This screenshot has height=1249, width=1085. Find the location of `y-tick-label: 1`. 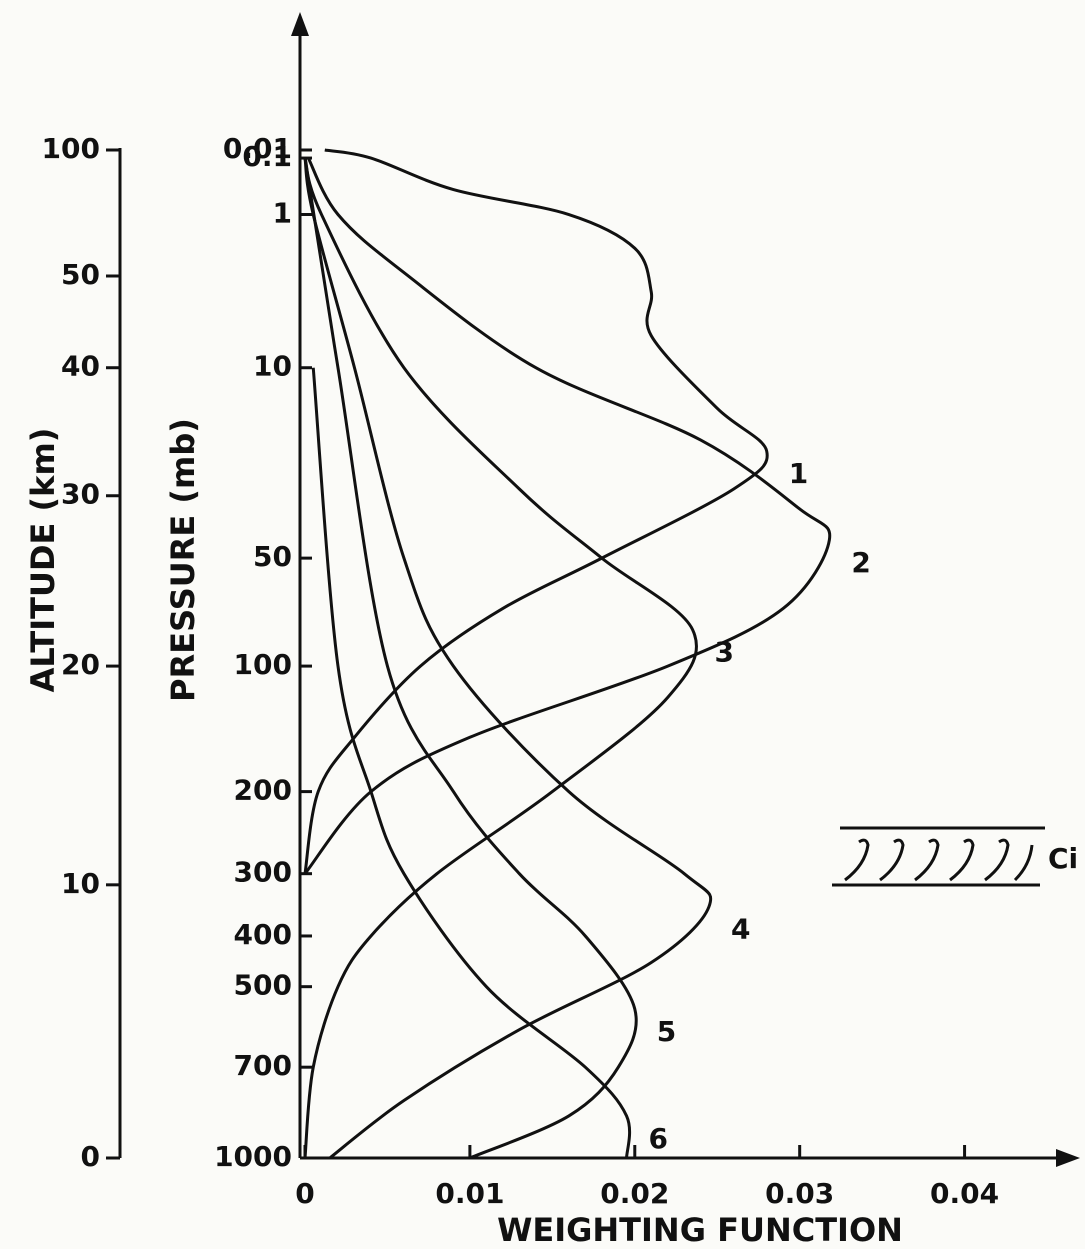

y-tick-label: 1 is located at coordinates (282, 213).